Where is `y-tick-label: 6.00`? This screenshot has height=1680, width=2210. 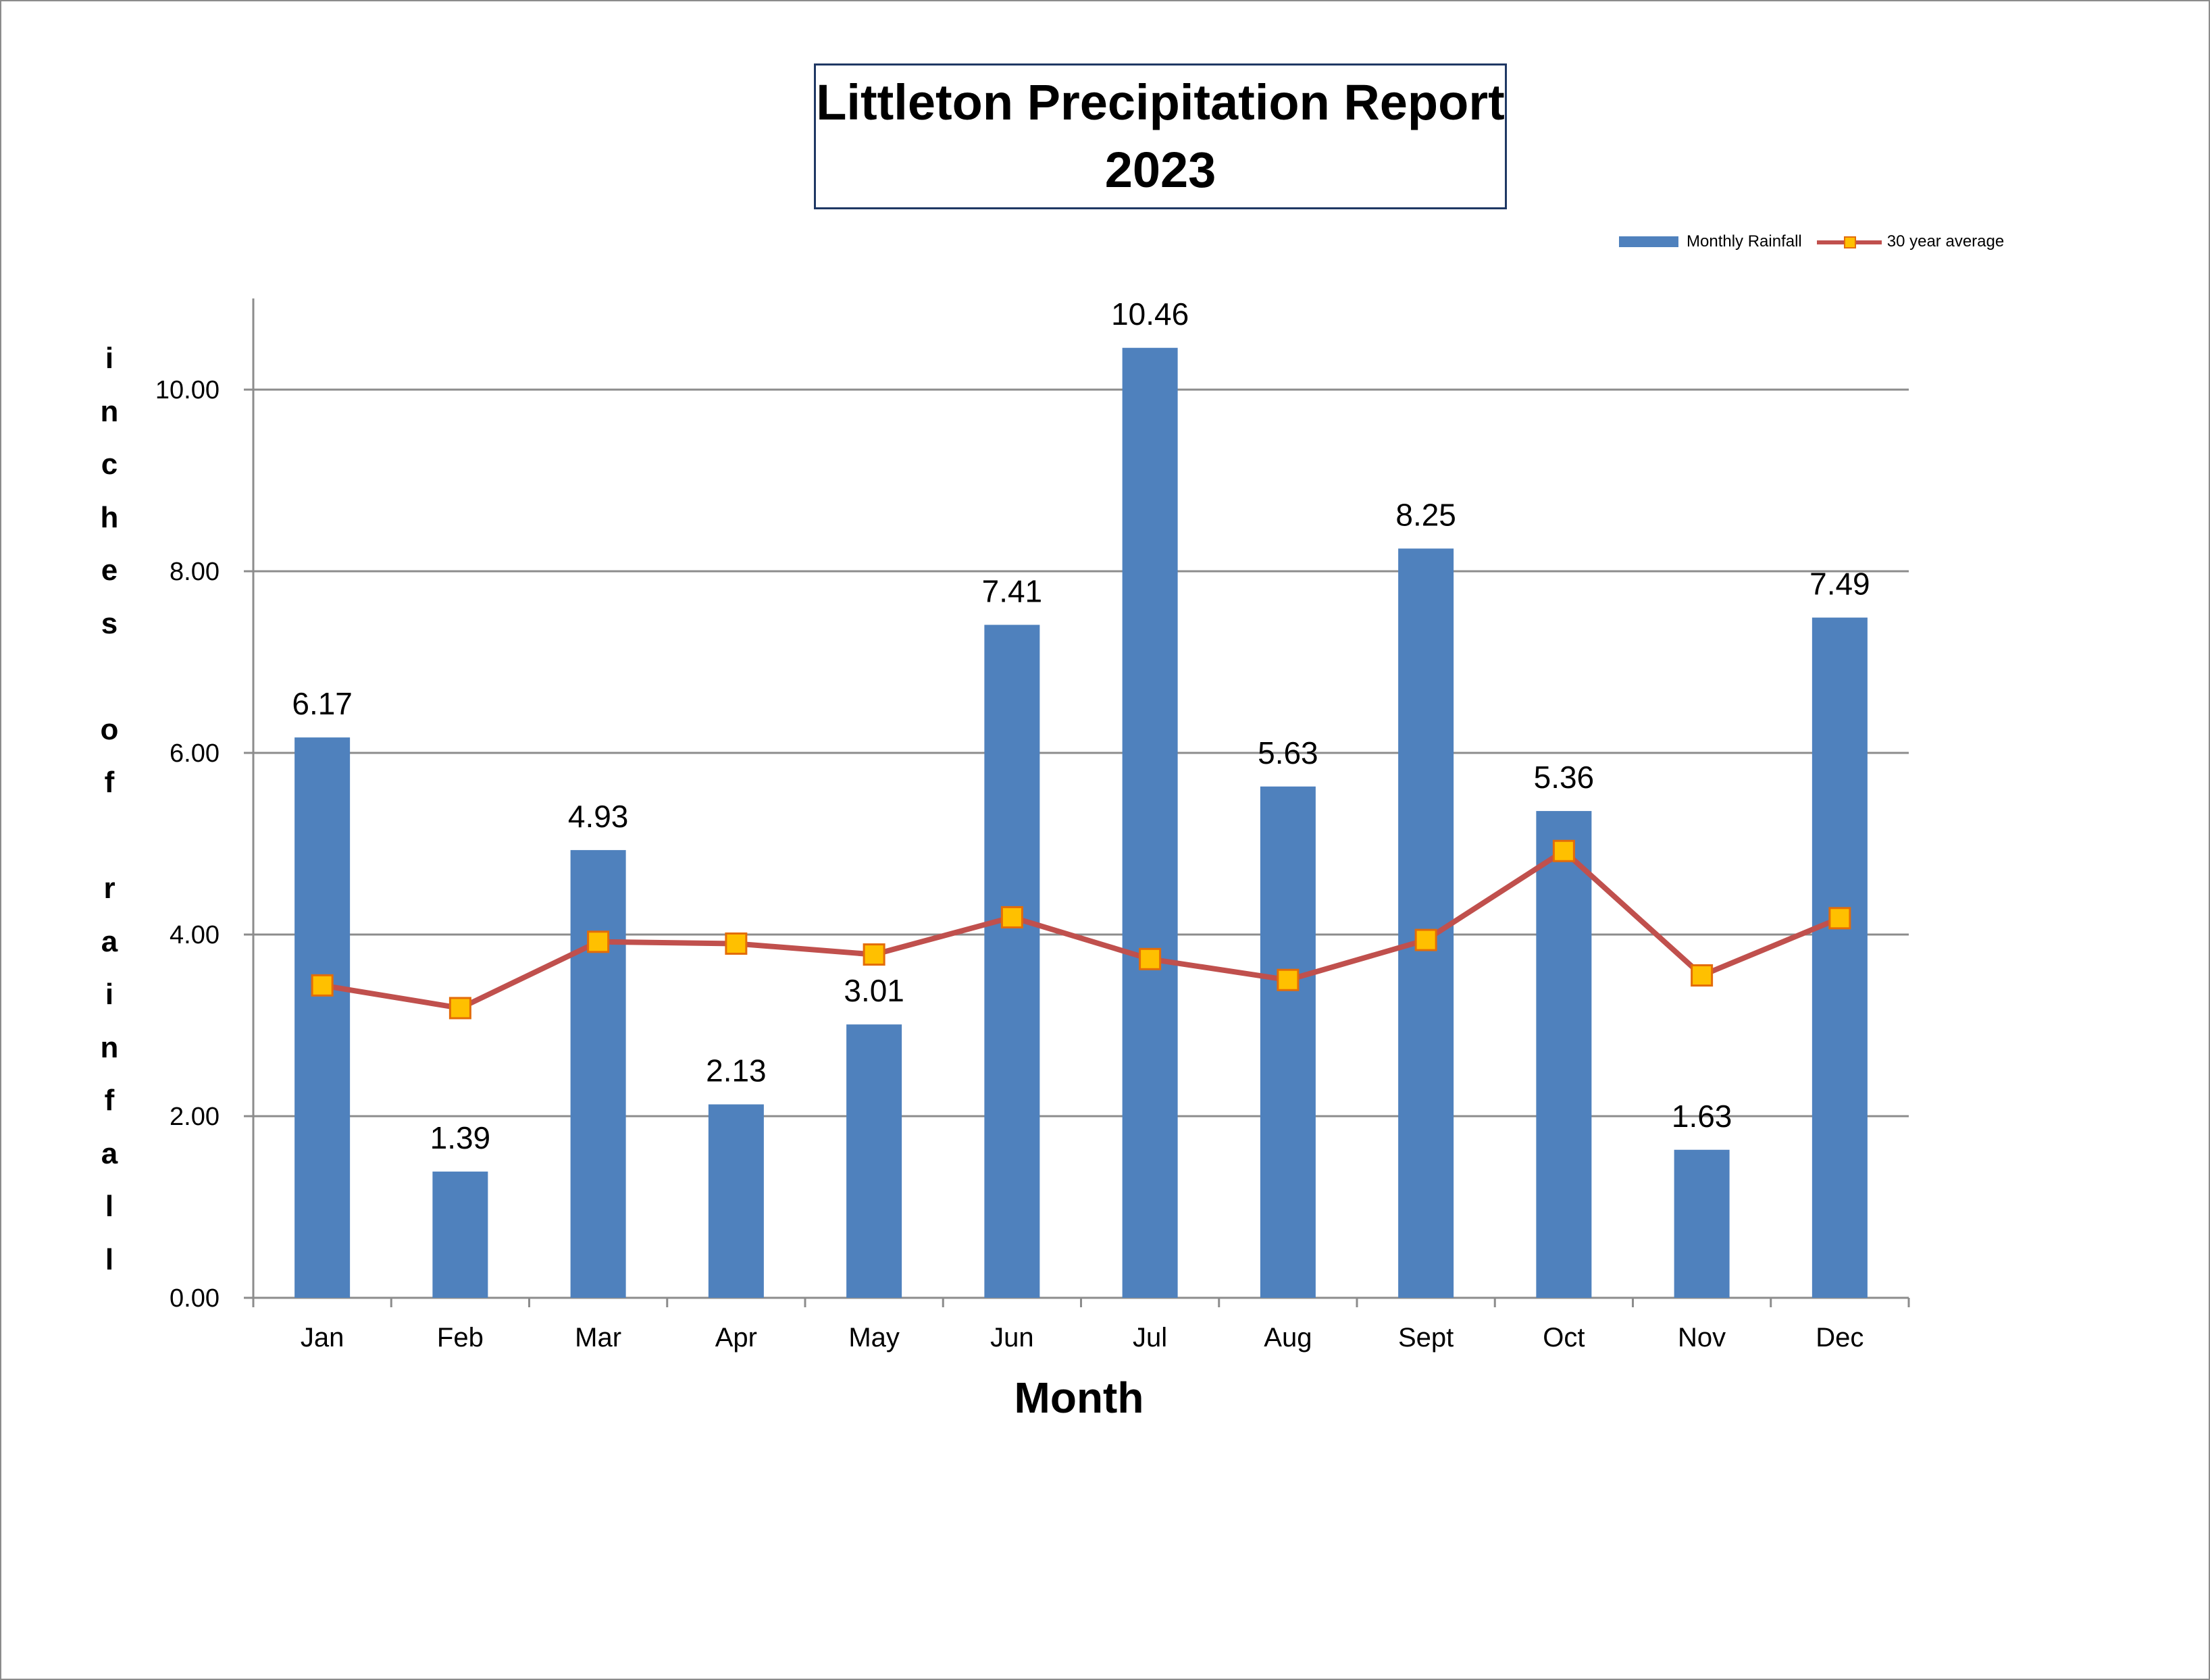
y-tick-label: 6.00 is located at coordinates (195, 754).